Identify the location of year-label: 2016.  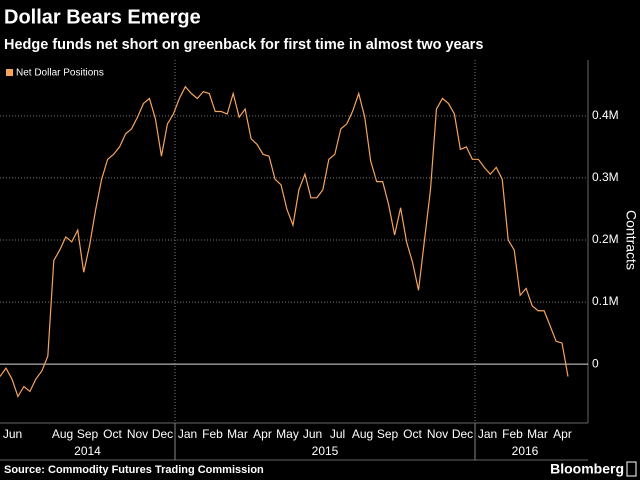
(525, 451).